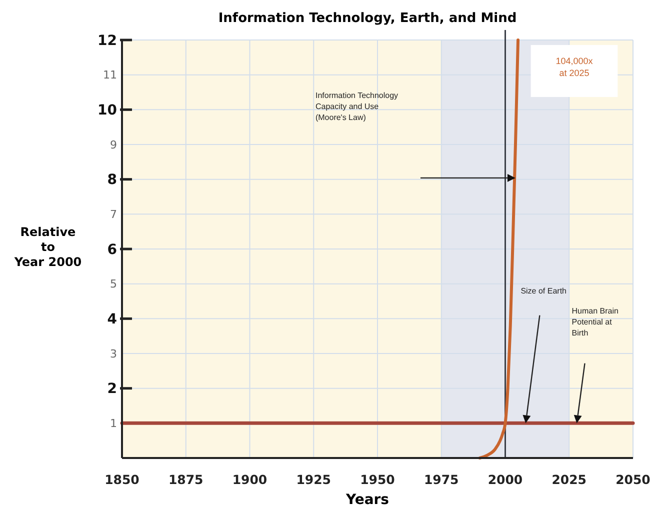 The width and height of the screenshot is (667, 514). I want to click on y-tick-label: 4, so click(112, 320).